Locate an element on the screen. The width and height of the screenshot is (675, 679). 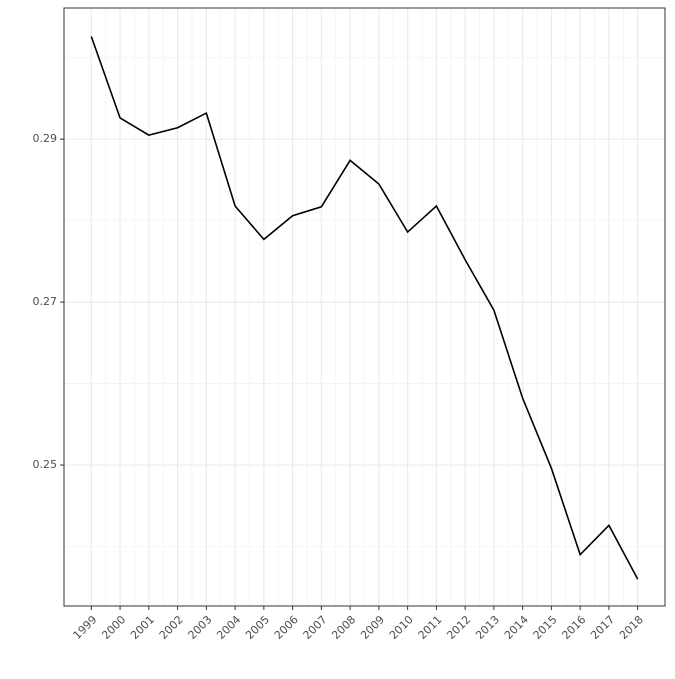
x-tick-label: 2011 is located at coordinates (430, 627).